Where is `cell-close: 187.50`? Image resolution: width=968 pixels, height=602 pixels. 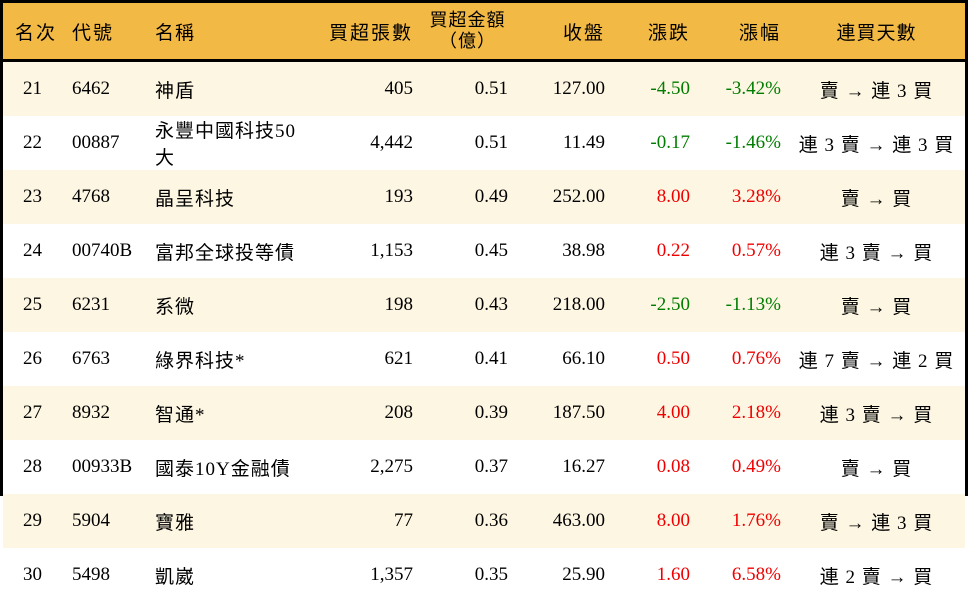 cell-close: 187.50 is located at coordinates (578, 412).